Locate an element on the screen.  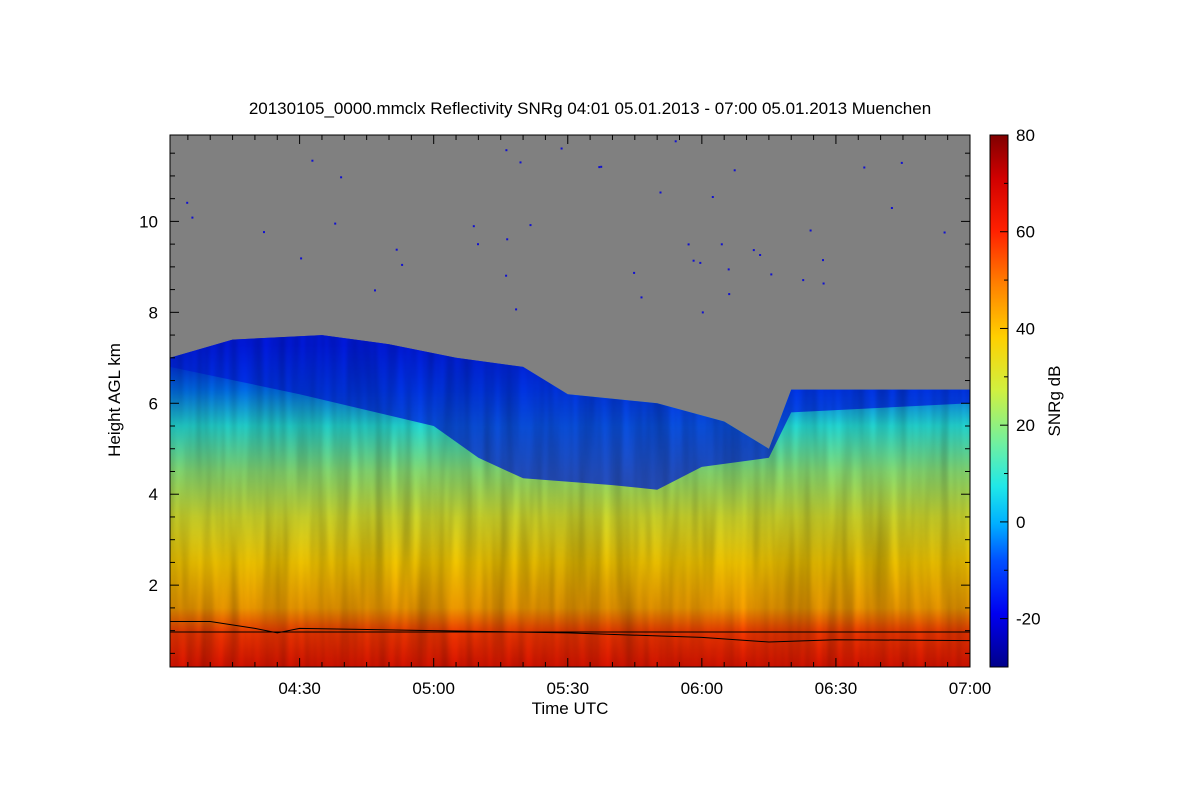
x-axis-label: Time UTC is located at coordinates (570, 708).